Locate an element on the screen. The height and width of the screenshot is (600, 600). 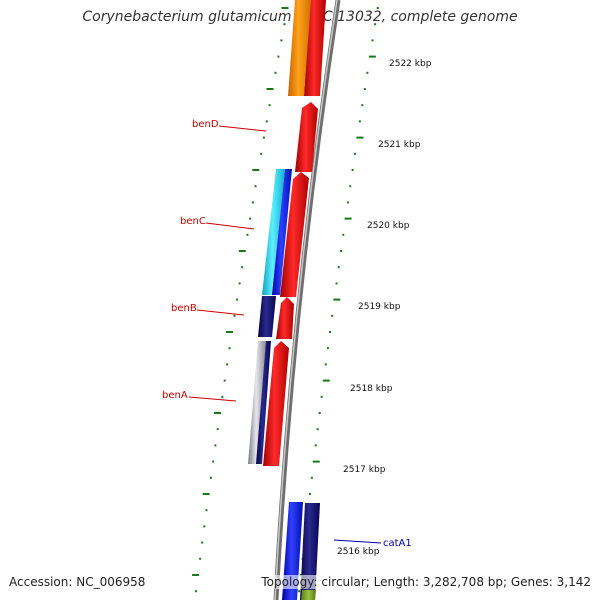
genome-backbone-highlight is located at coordinates (306, 300).